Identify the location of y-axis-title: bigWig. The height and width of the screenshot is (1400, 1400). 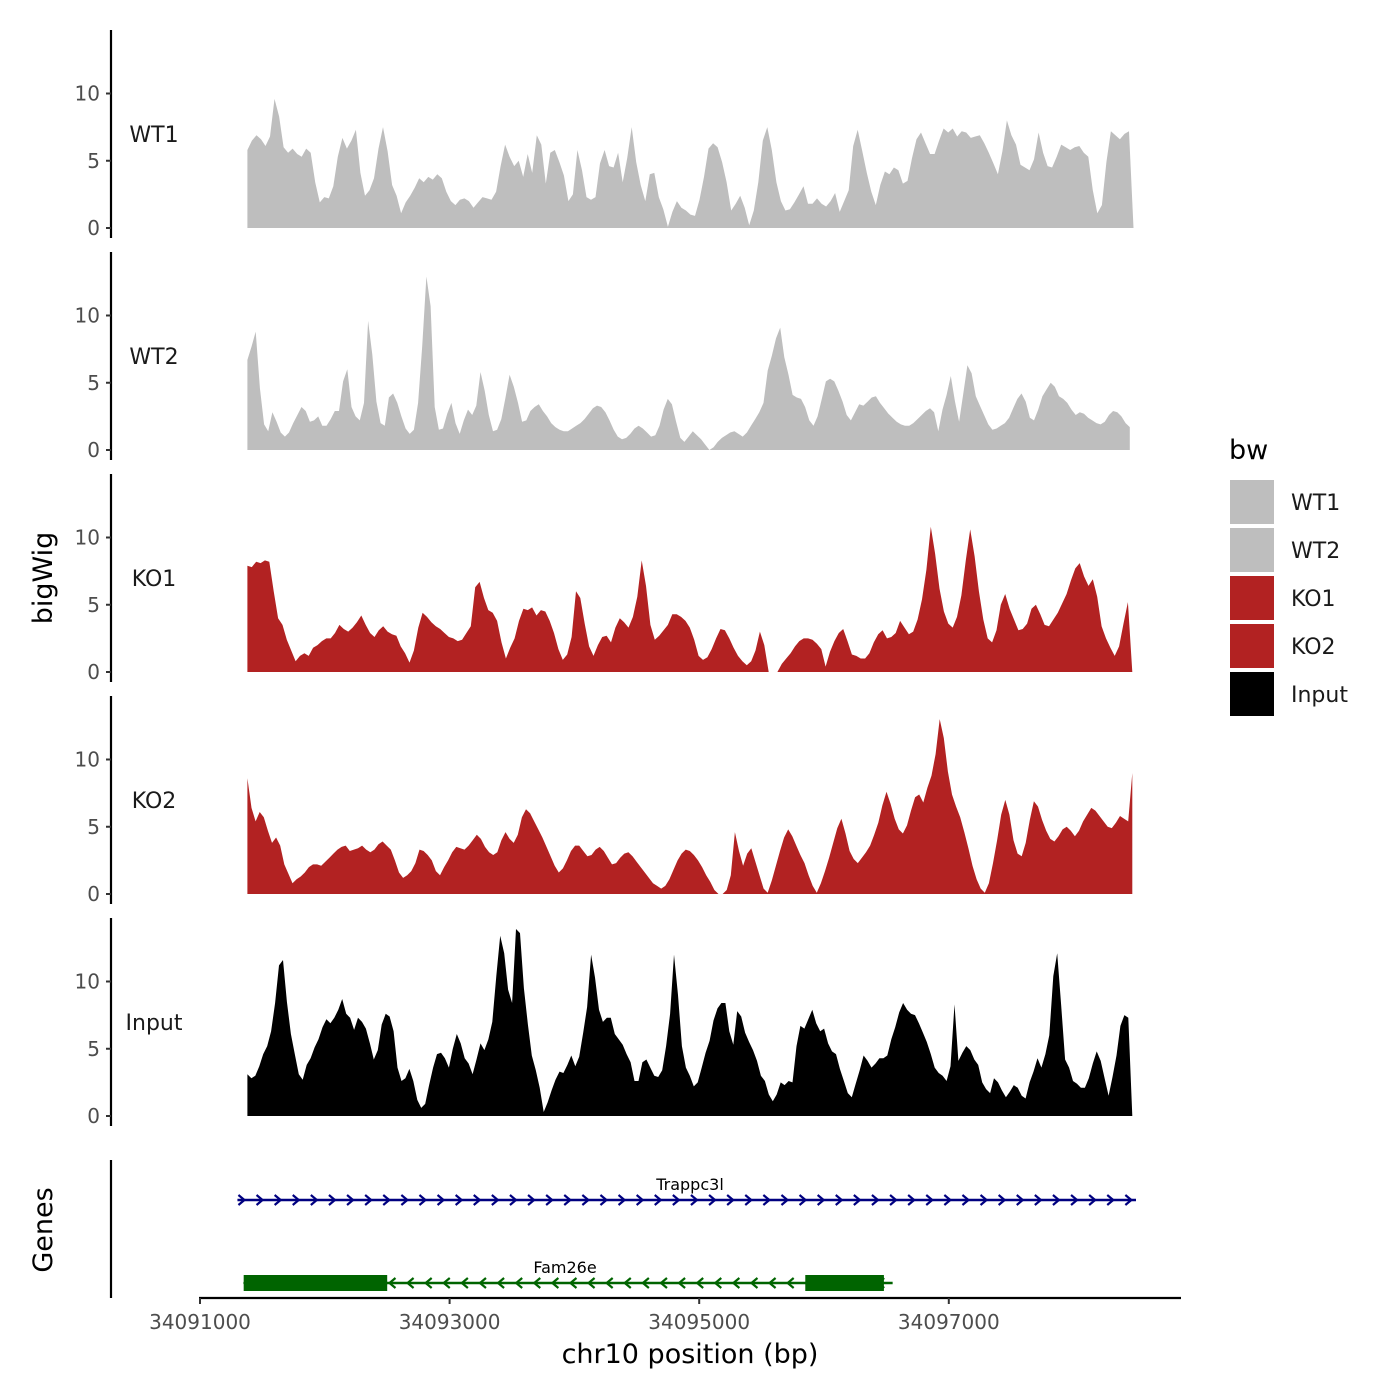
(43, 578).